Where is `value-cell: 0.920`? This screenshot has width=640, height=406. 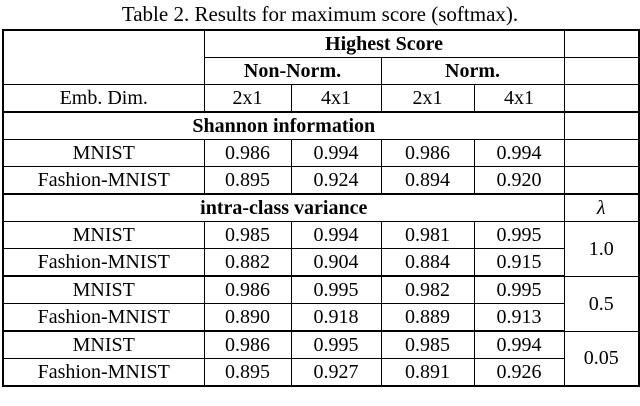 value-cell: 0.920 is located at coordinates (519, 180).